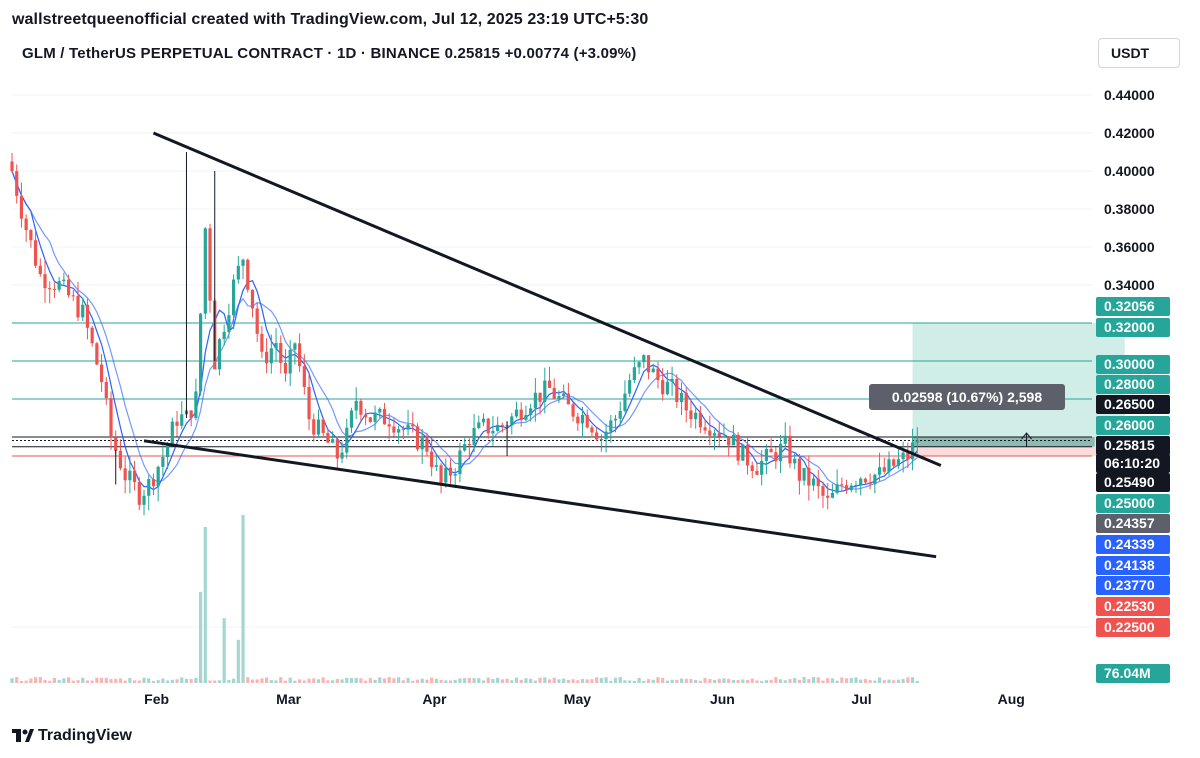  I want to click on price-axis-label: 0.38000, so click(1129, 209).